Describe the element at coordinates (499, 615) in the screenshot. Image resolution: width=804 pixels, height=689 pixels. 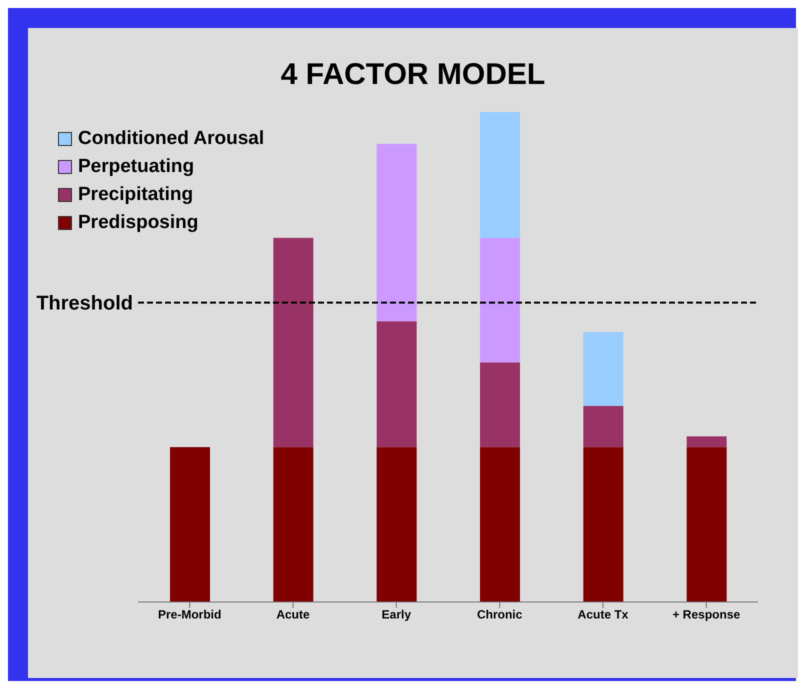
I see `x-tick-label: Chronic` at that location.